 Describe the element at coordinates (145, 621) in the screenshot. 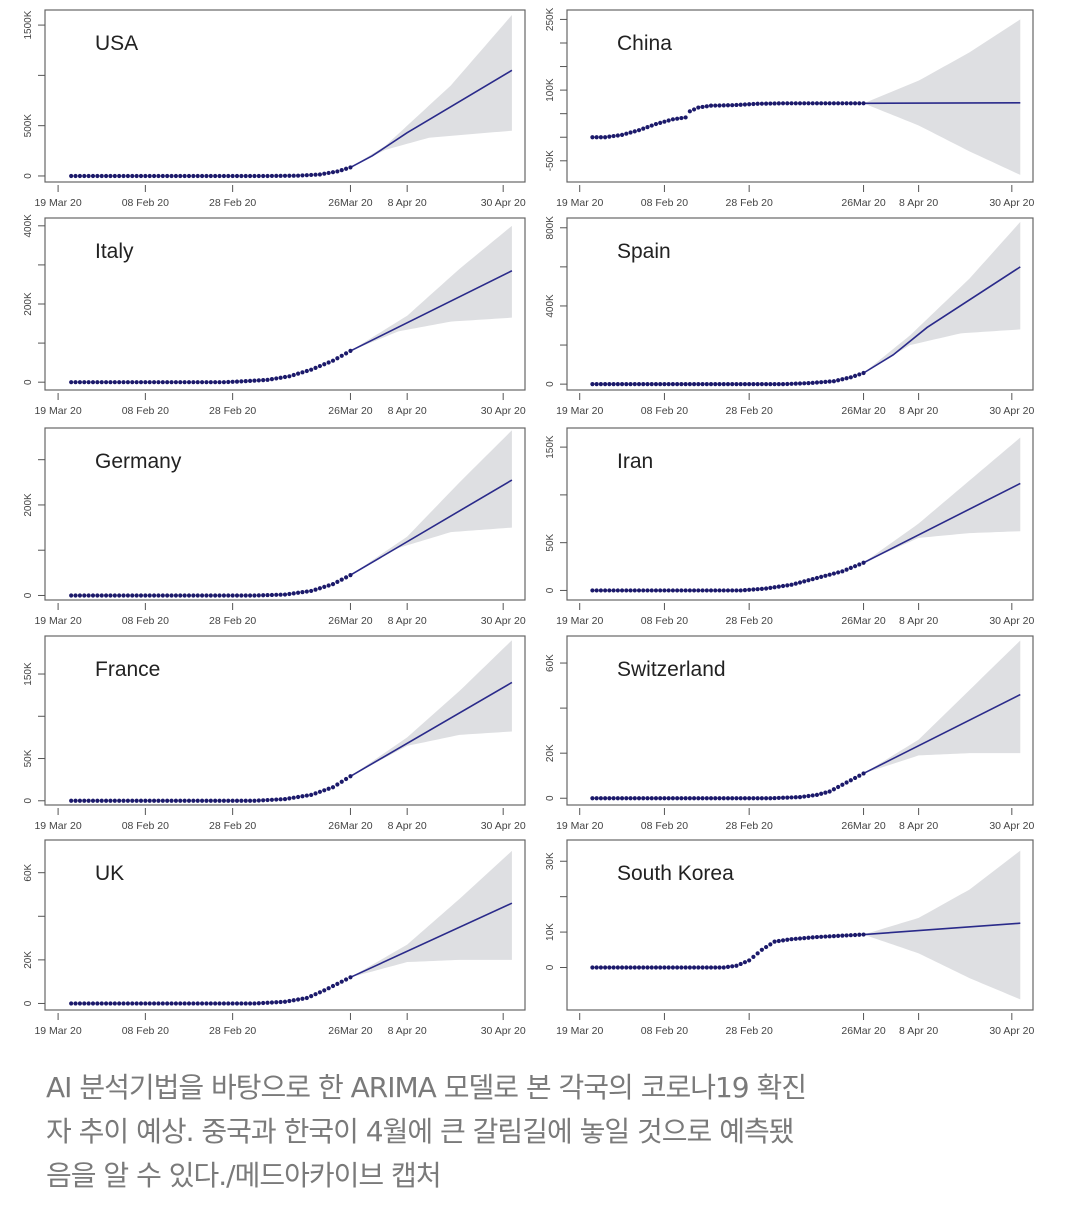

I see `x-tick-label: 08 Feb 20` at that location.